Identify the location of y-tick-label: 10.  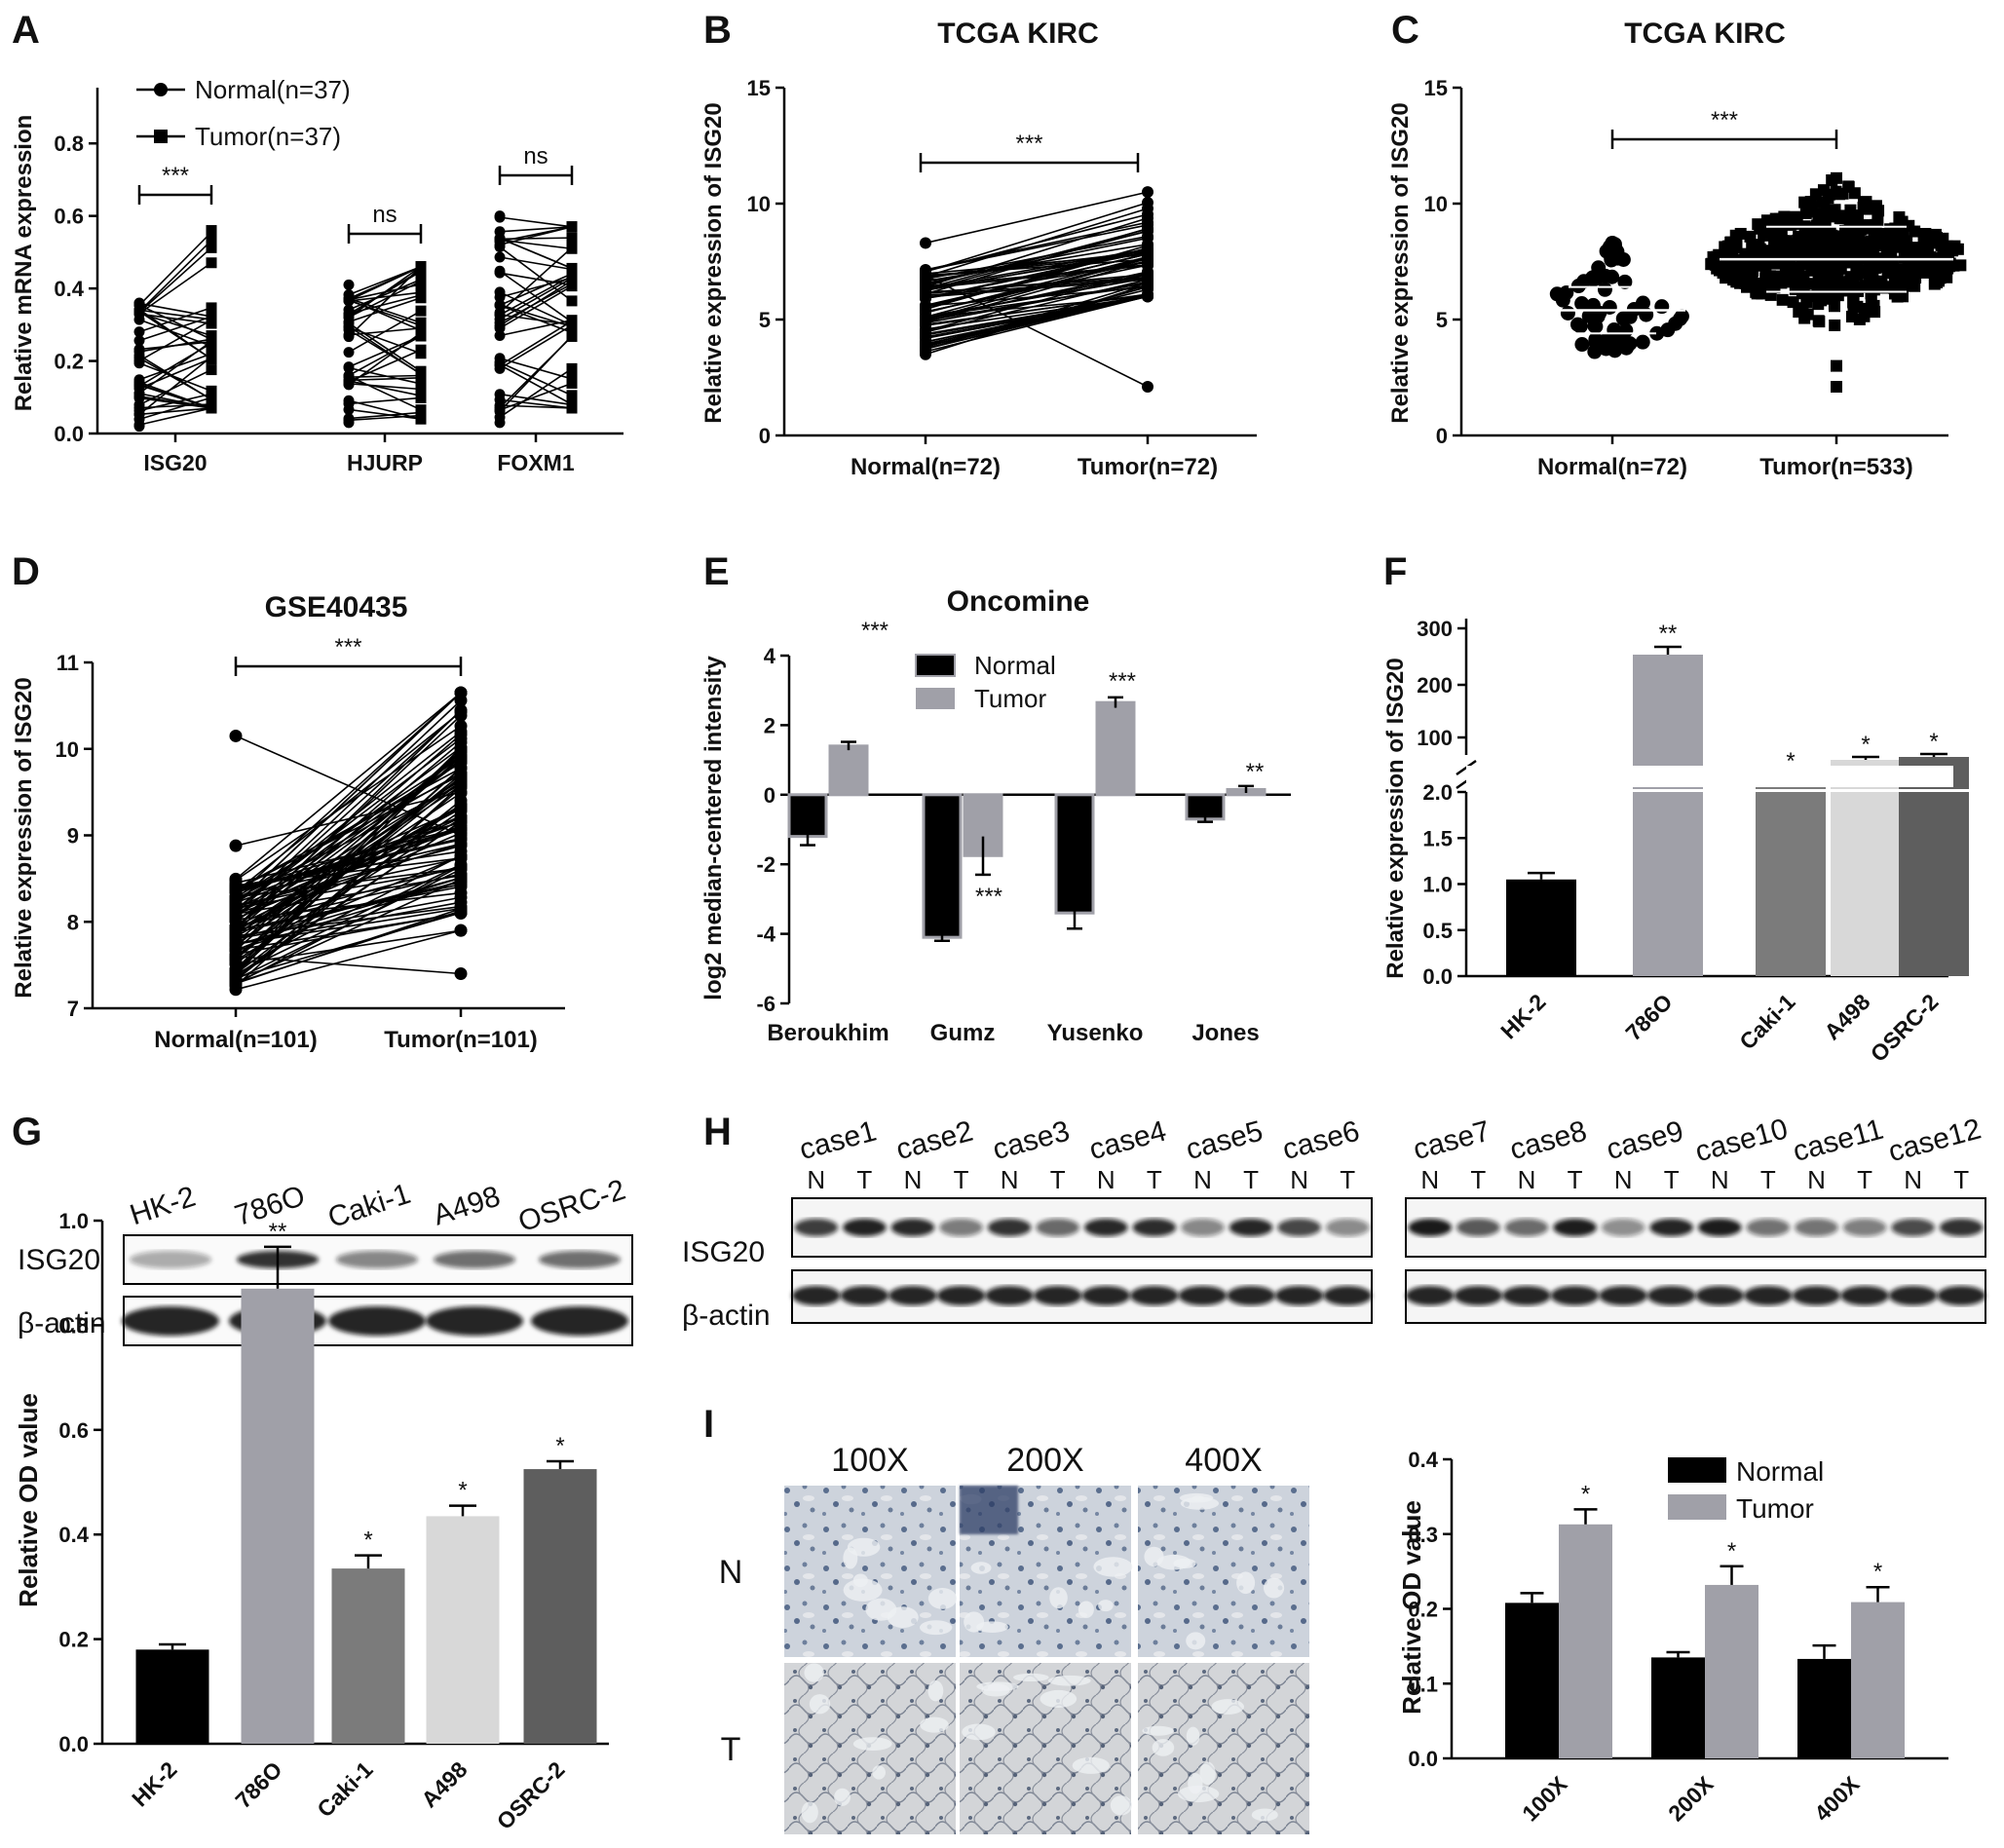
(1436, 204).